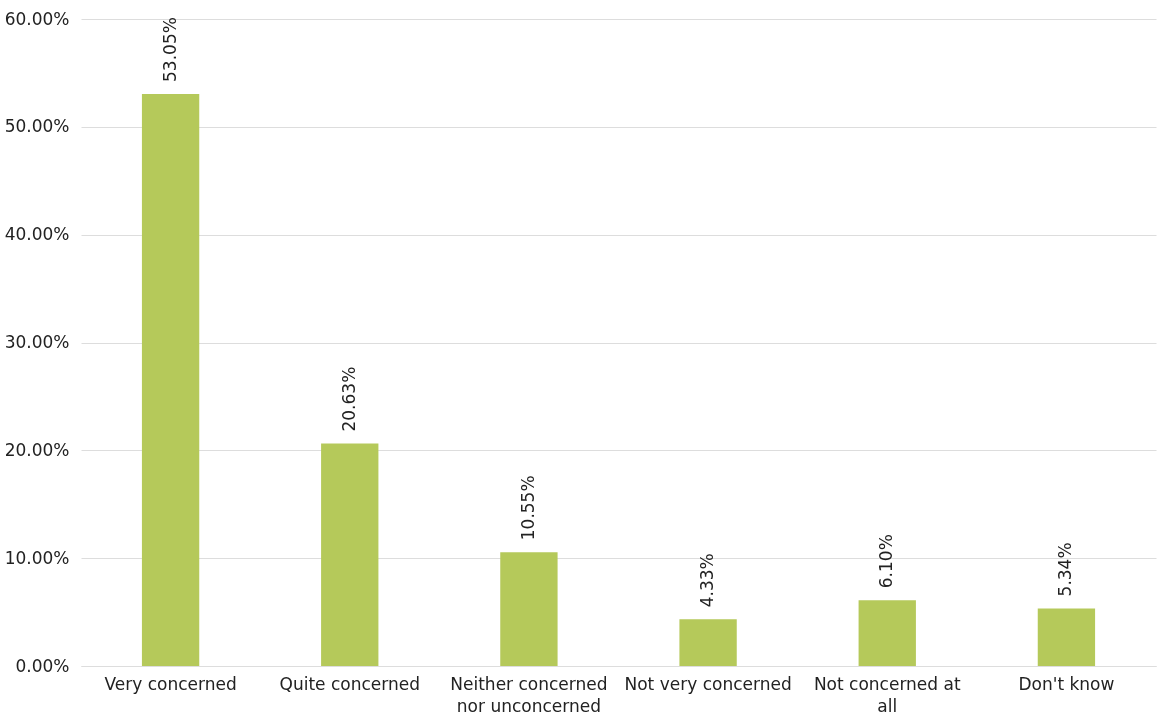 The width and height of the screenshot is (1160, 718). What do you see at coordinates (37, 126) in the screenshot?
I see `y-tick-label: 50.00%` at bounding box center [37, 126].